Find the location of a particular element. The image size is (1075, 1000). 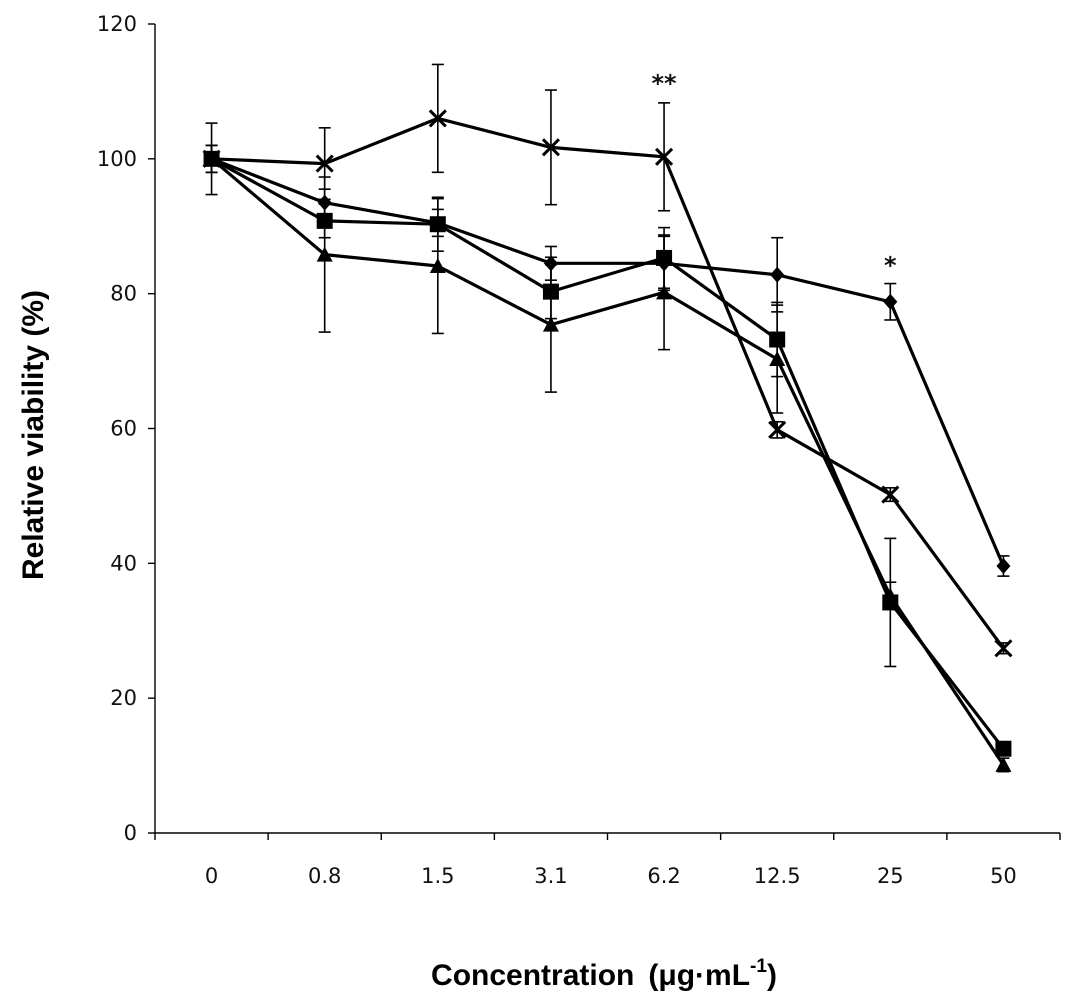

y-tick-label: 100 is located at coordinates (117, 159).